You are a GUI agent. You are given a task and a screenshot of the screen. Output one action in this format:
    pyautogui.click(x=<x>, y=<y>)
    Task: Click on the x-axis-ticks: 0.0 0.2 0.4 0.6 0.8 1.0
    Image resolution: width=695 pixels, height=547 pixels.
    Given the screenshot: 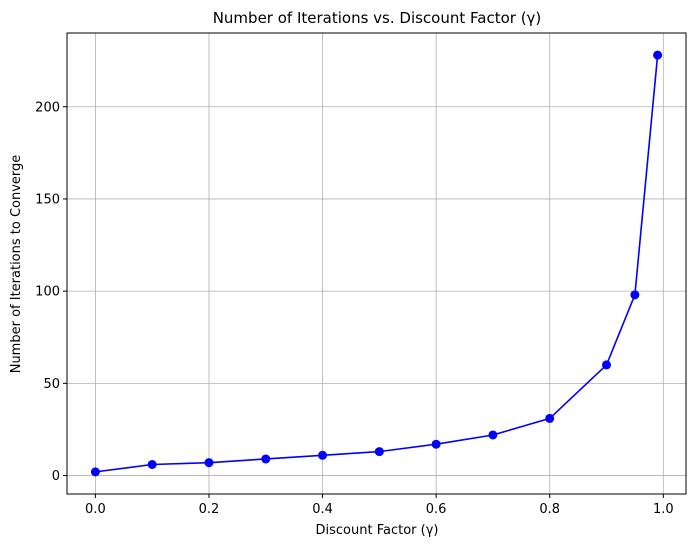 What is the action you would take?
    pyautogui.click(x=379, y=505)
    